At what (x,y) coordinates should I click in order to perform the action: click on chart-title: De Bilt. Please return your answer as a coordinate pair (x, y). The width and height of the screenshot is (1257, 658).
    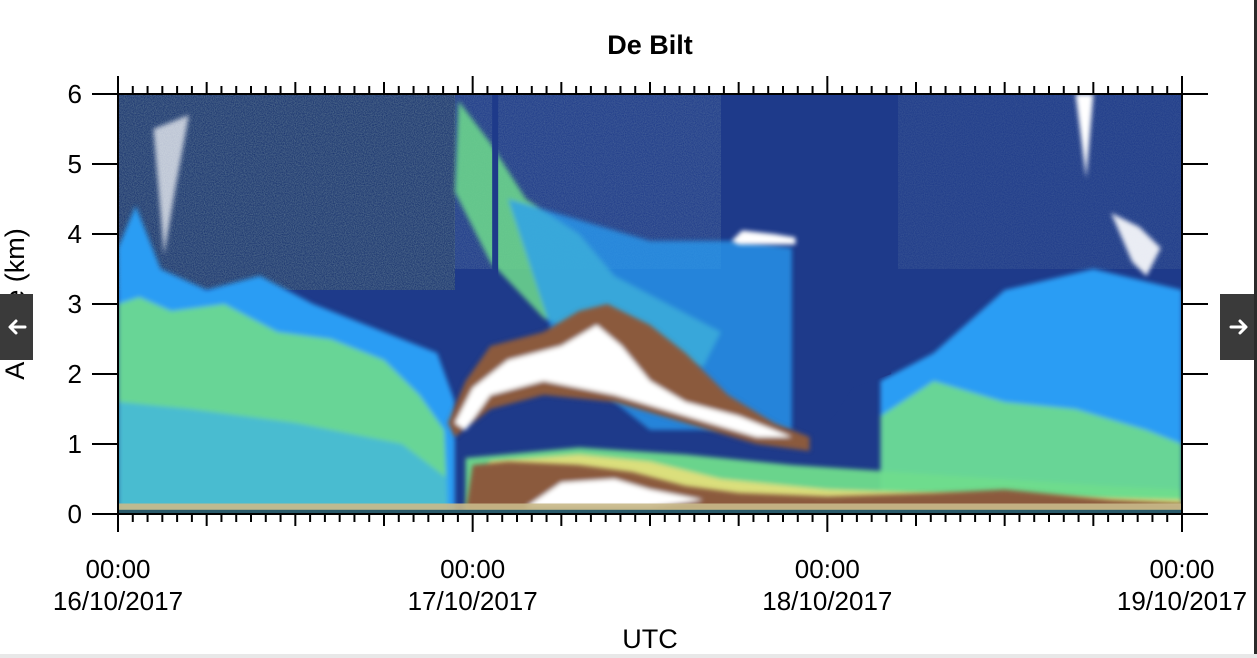
    Looking at the image, I should click on (650, 45).